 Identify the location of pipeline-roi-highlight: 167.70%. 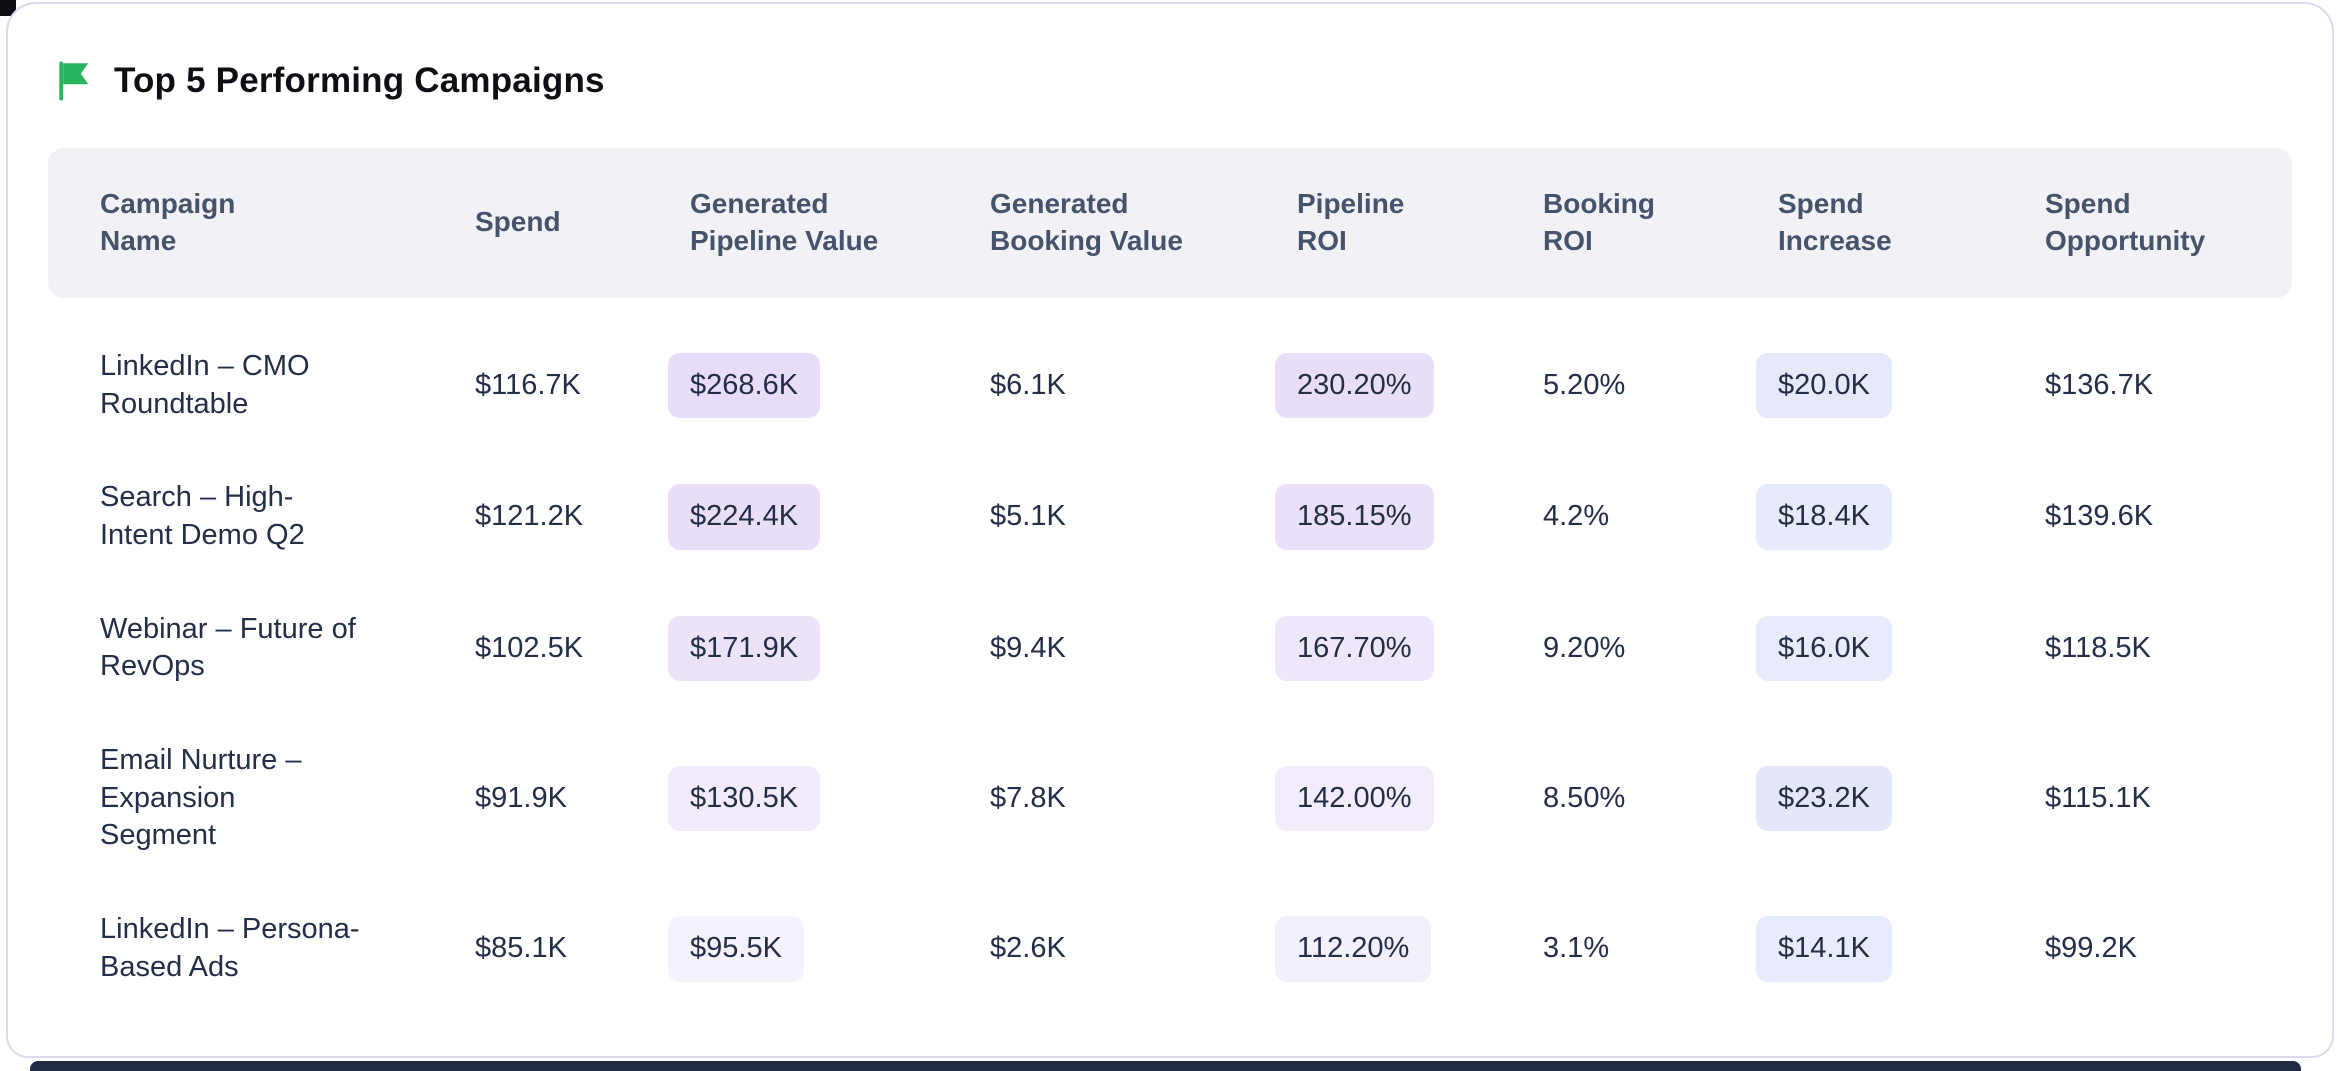
(1354, 648).